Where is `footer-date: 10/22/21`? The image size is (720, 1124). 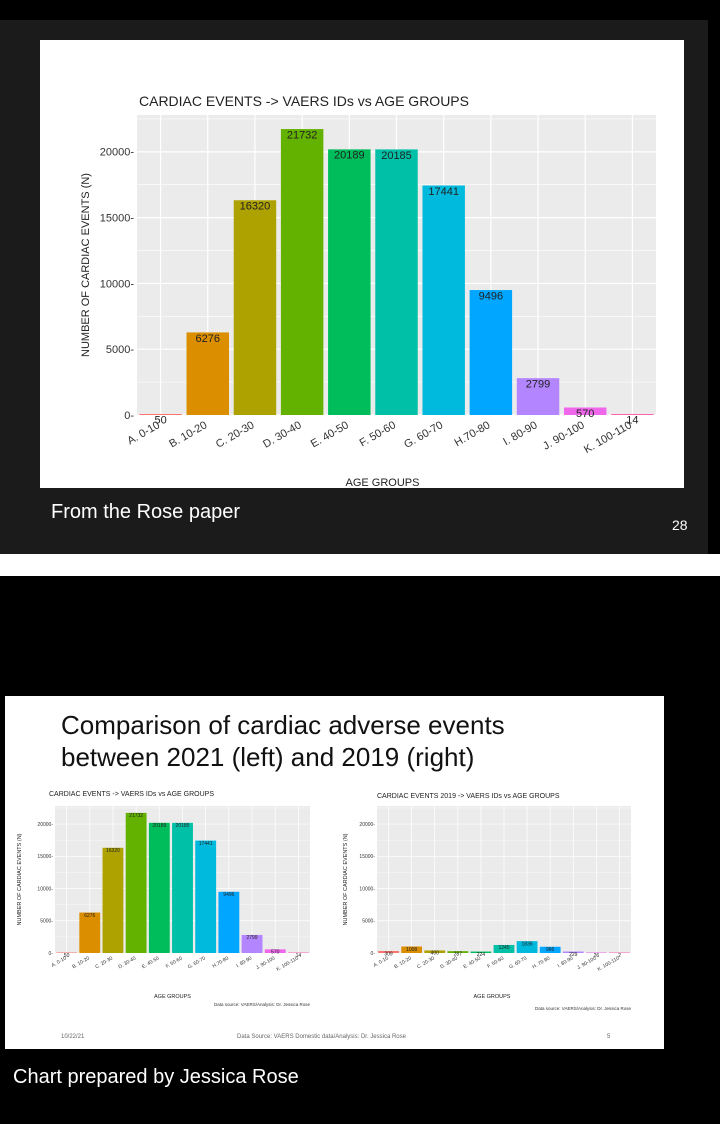 footer-date: 10/22/21 is located at coordinates (73, 1037).